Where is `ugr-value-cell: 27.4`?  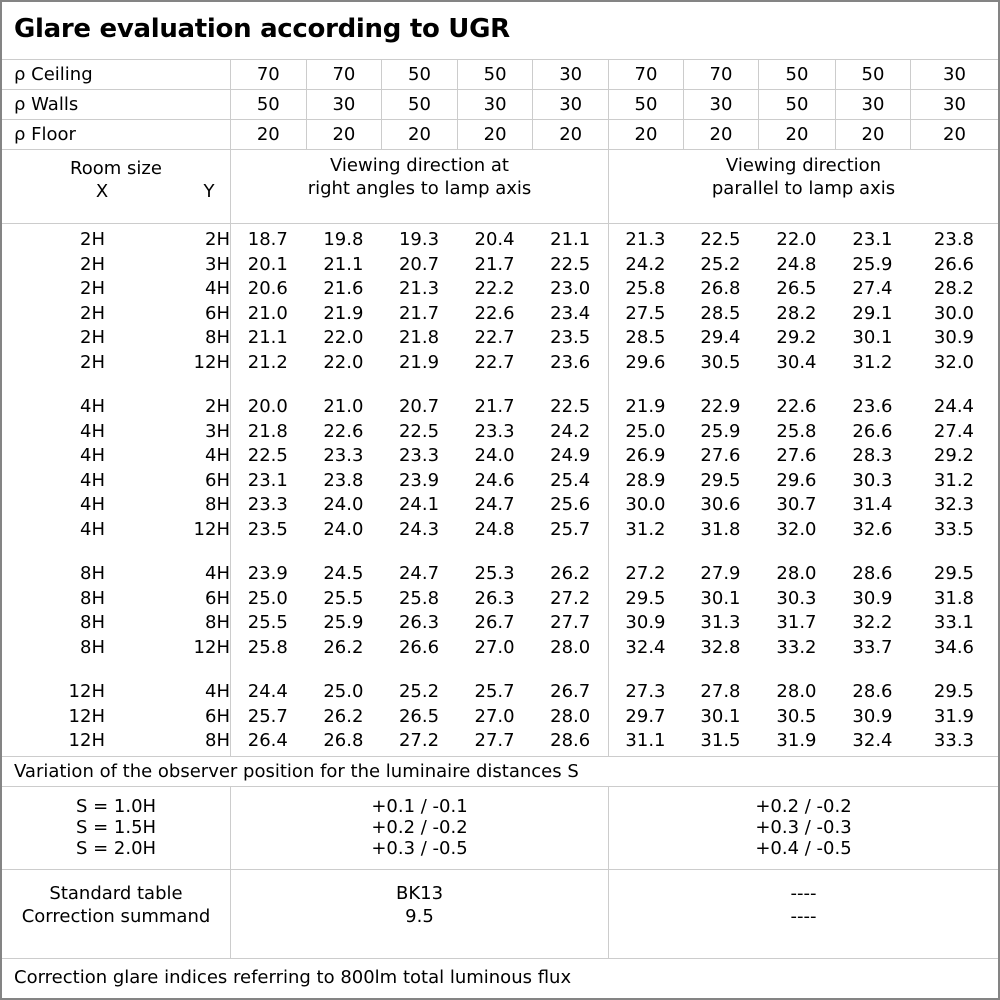 ugr-value-cell: 27.4 is located at coordinates (872, 288).